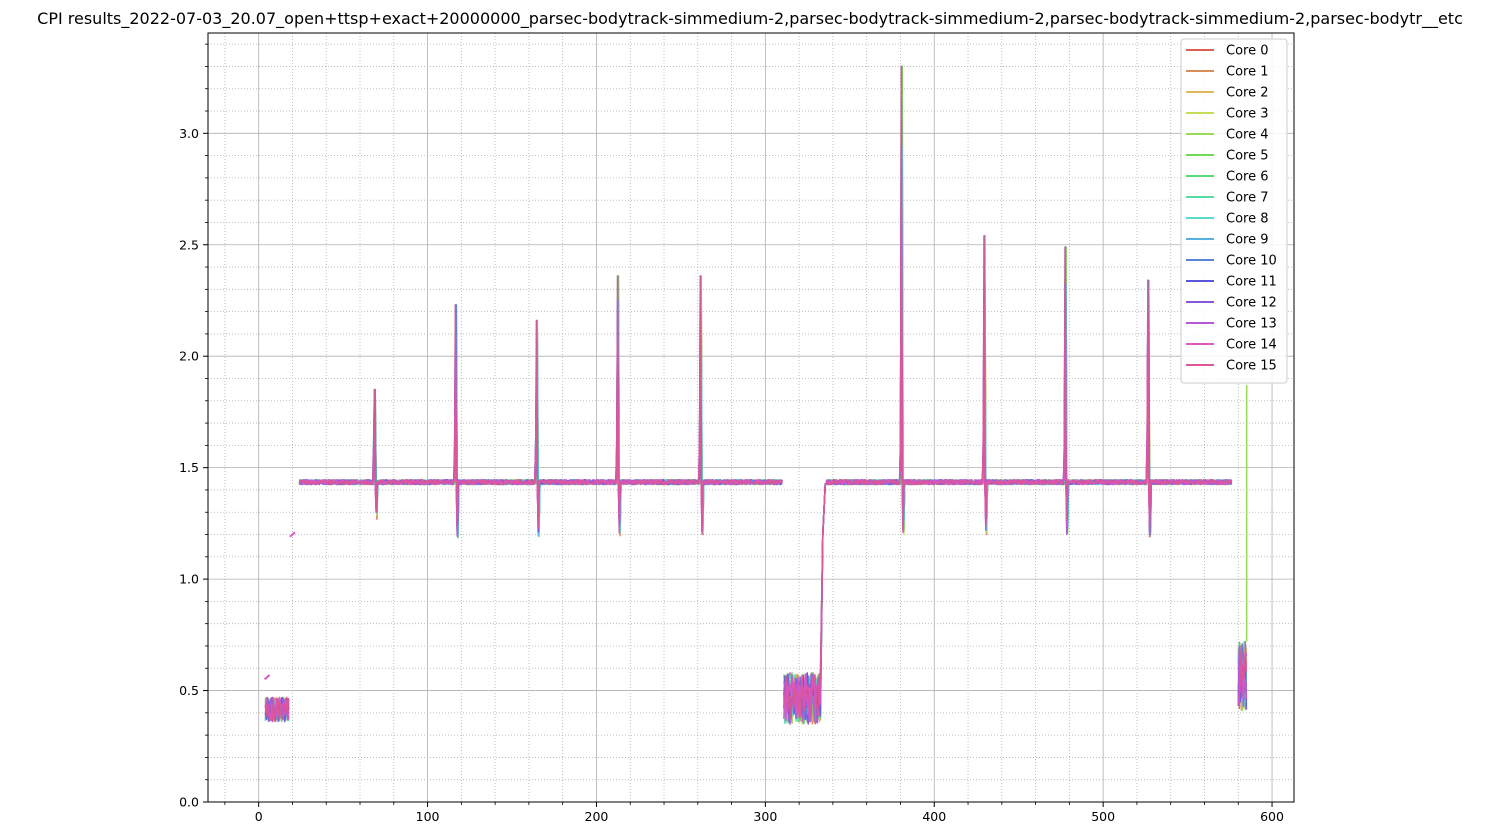 This screenshot has width=1500, height=836. What do you see at coordinates (189, 467) in the screenshot?
I see `y-tick-label: 1.5` at bounding box center [189, 467].